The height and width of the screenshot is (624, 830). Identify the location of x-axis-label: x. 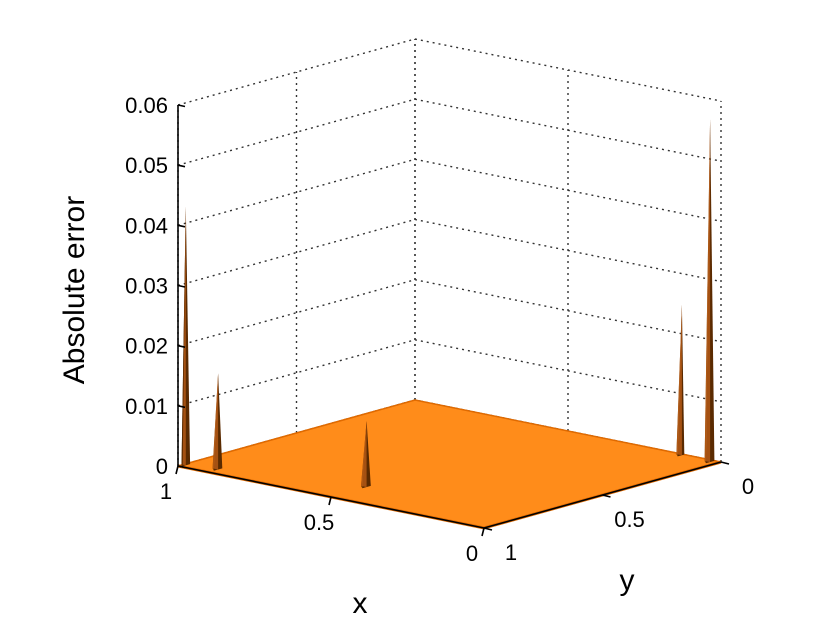
(360, 603).